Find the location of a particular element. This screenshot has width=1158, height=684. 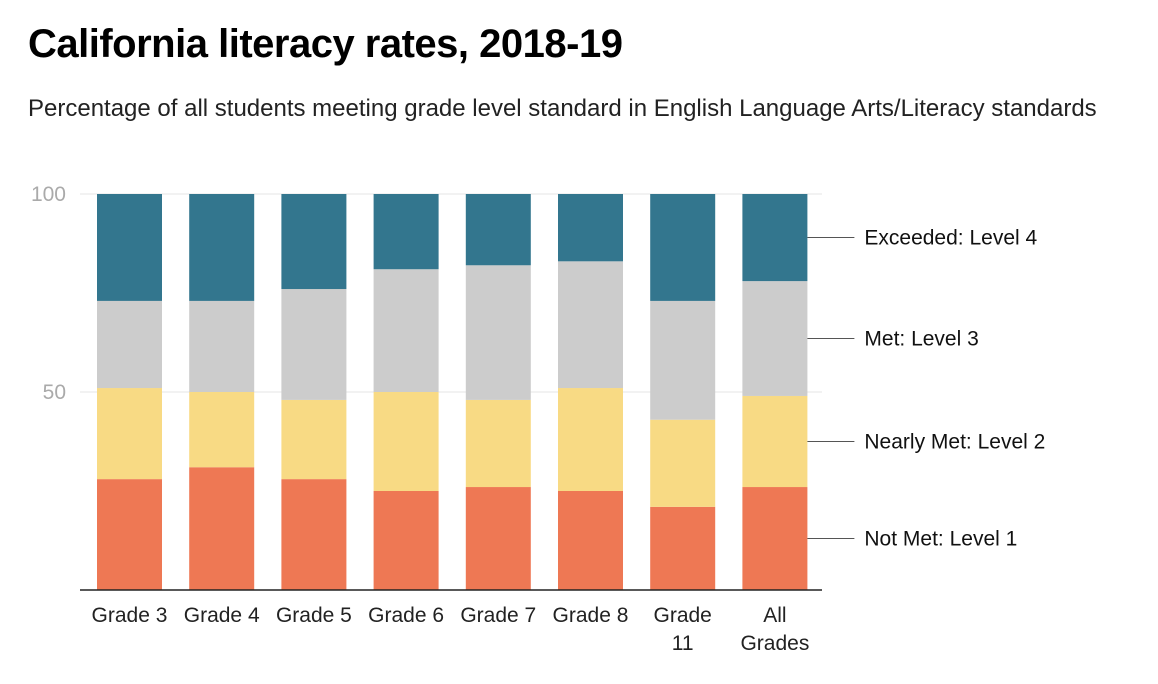

x-category-label: Grade 7 is located at coordinates (498, 615).